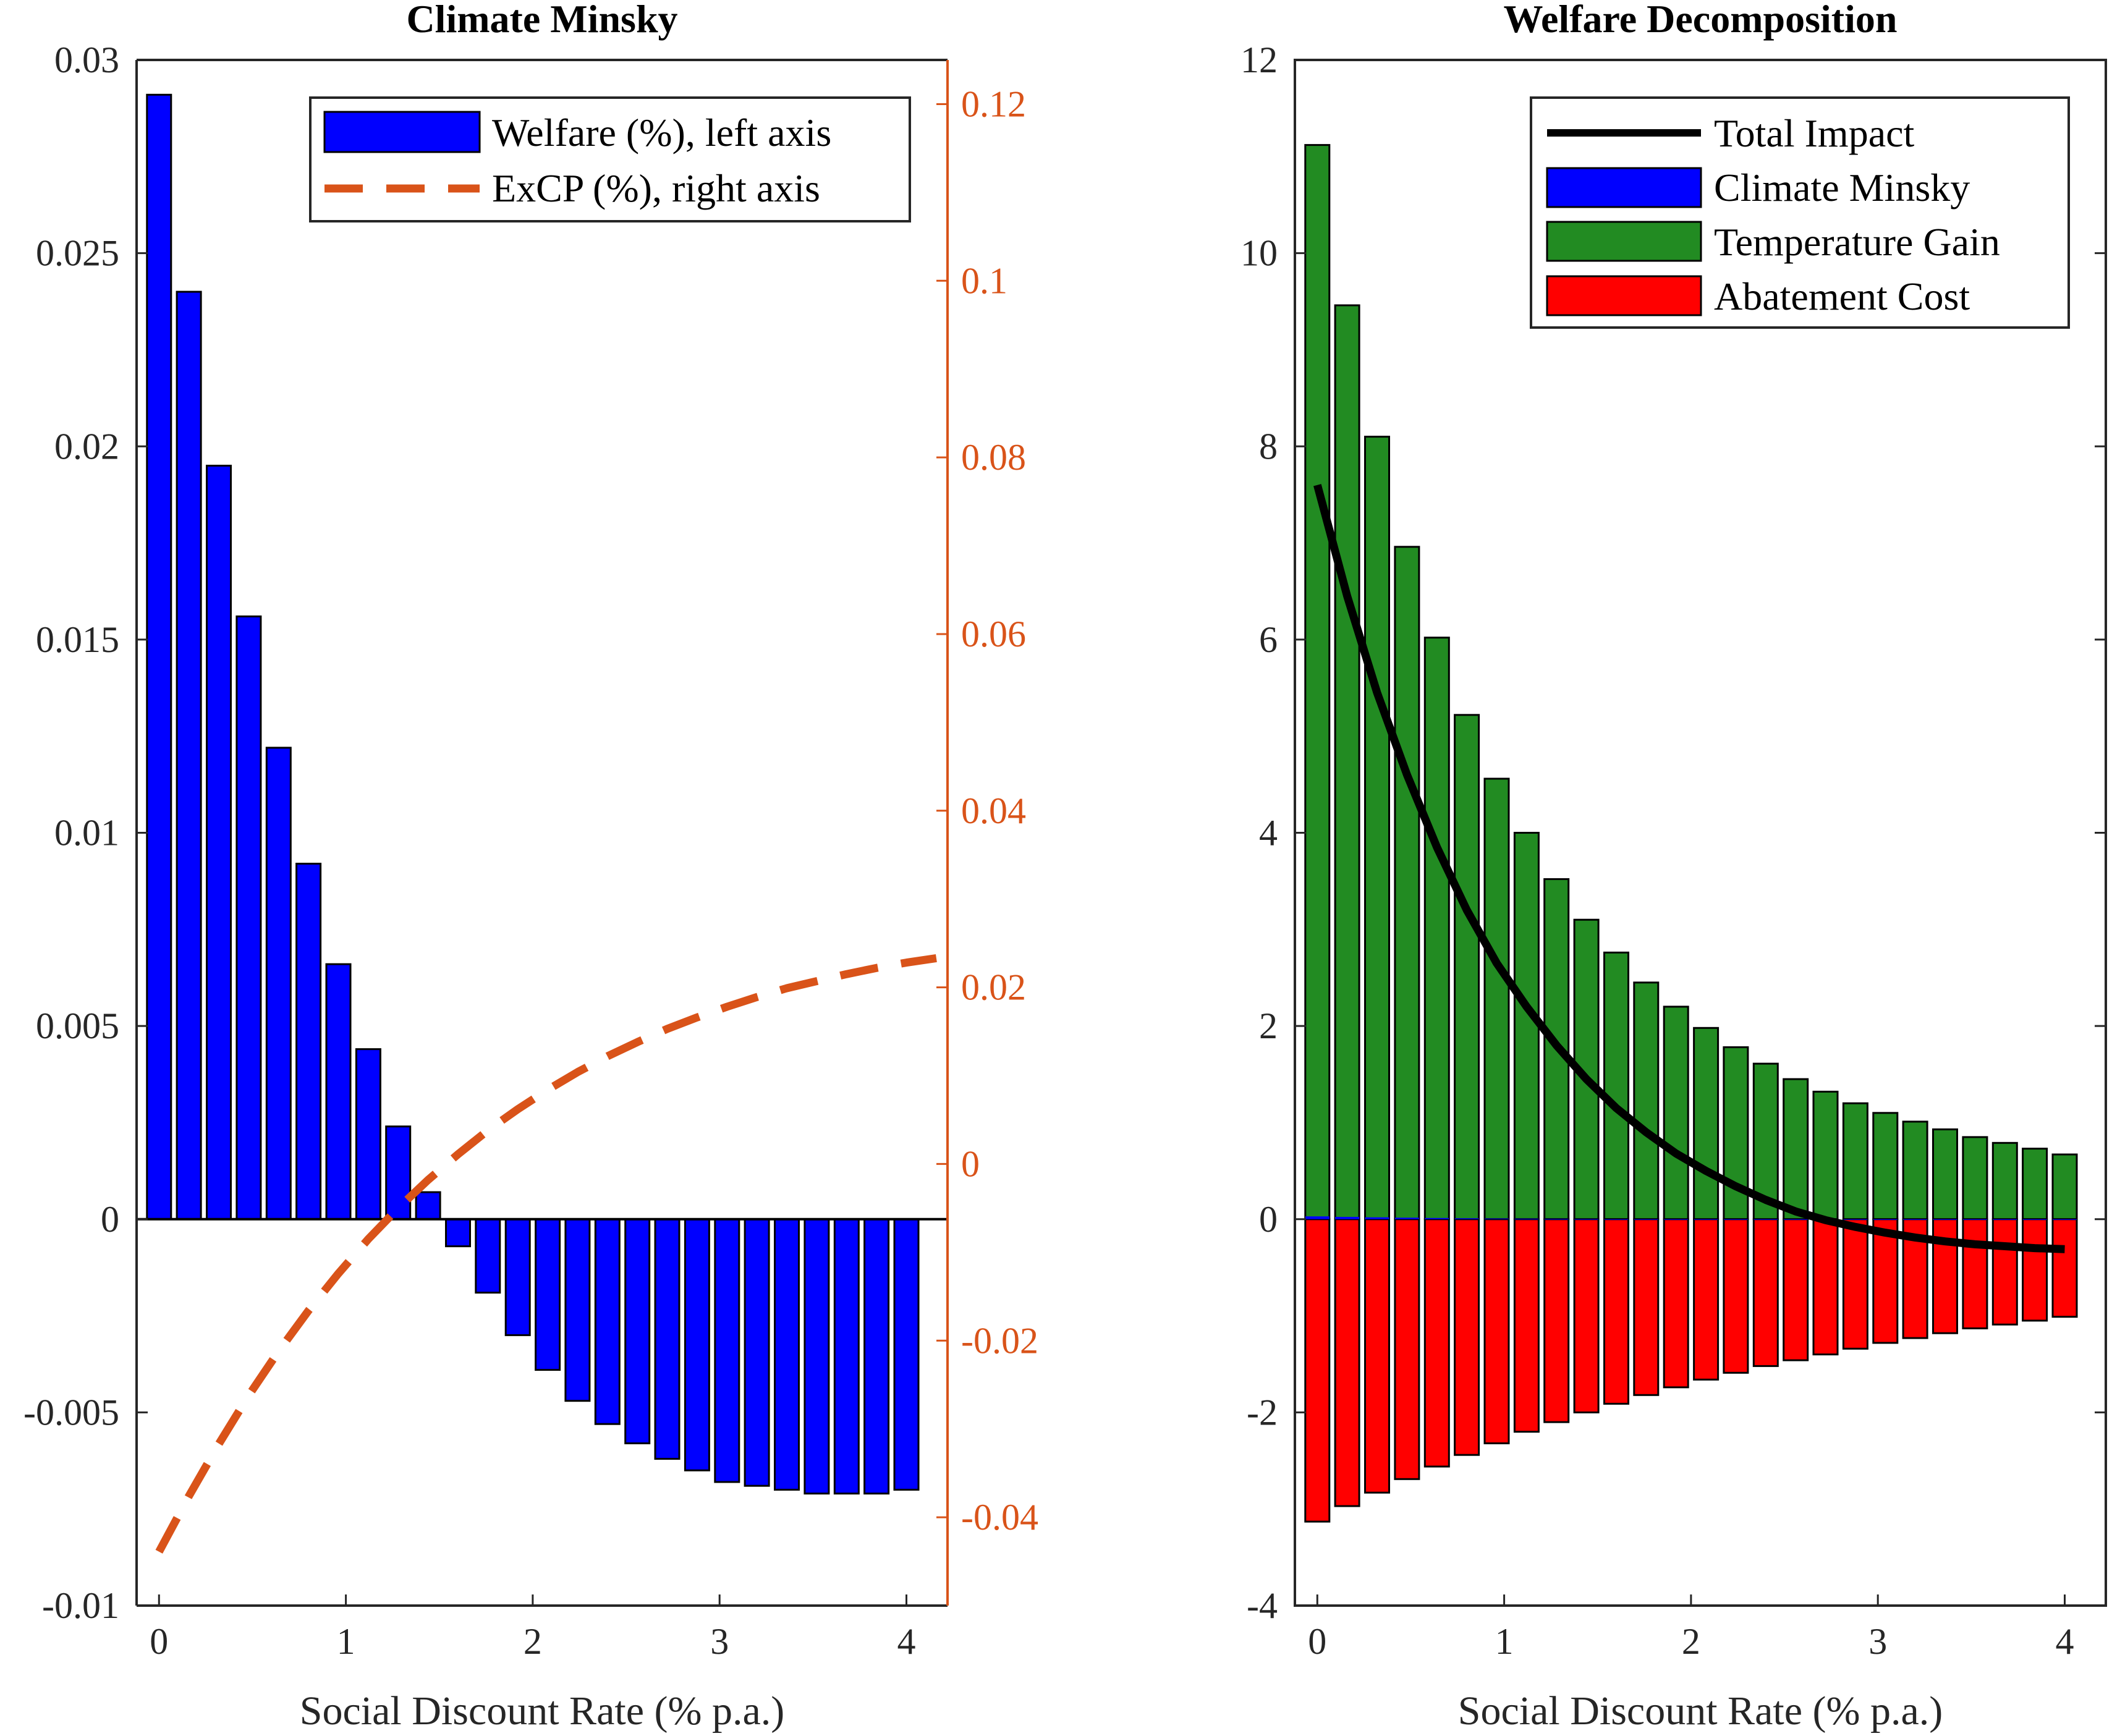  Describe the element at coordinates (1701, 20) in the screenshot. I see `chart-title: Welfare Decomposition` at that location.